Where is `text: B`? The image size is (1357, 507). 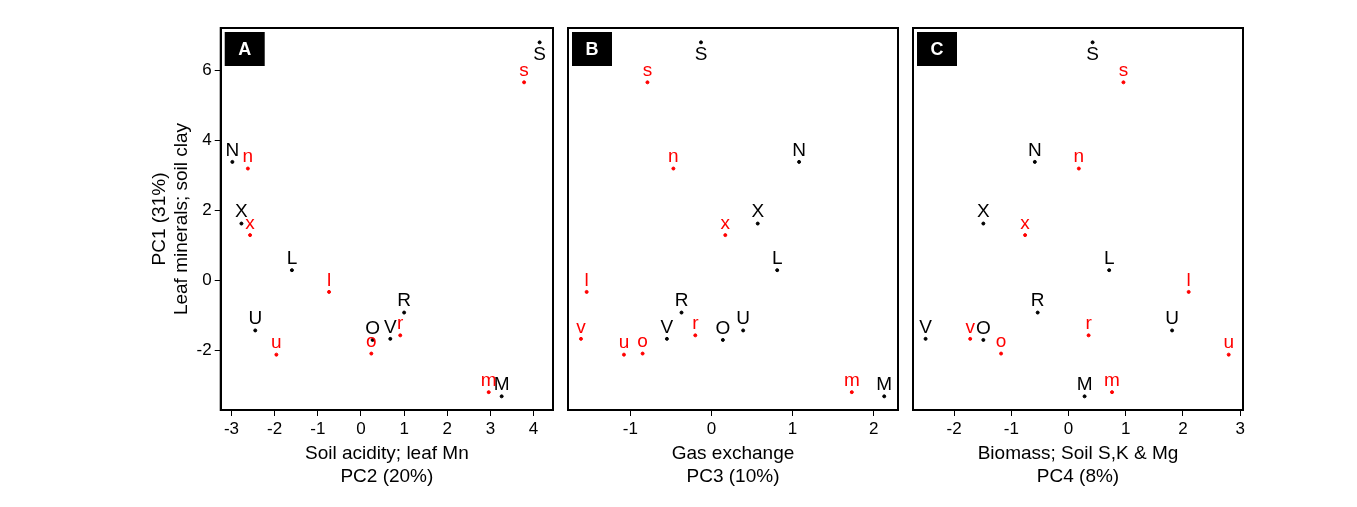 text: B is located at coordinates (592, 48).